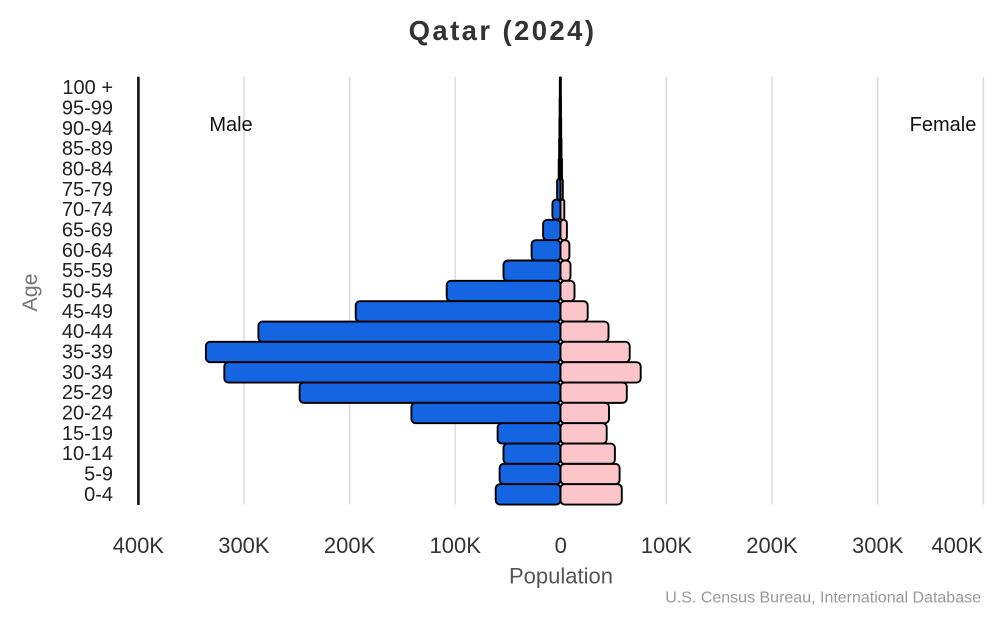  I want to click on svg-text: 5-9, so click(98, 475).